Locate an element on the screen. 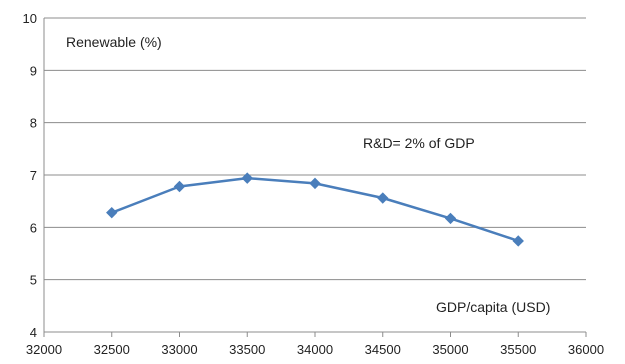  y-tick-label: 5 is located at coordinates (33, 280).